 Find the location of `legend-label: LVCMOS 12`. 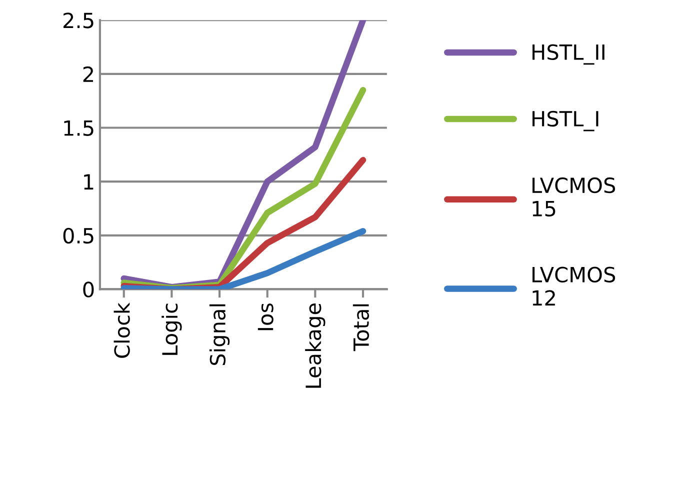

legend-label: LVCMOS 12 is located at coordinates (574, 286).